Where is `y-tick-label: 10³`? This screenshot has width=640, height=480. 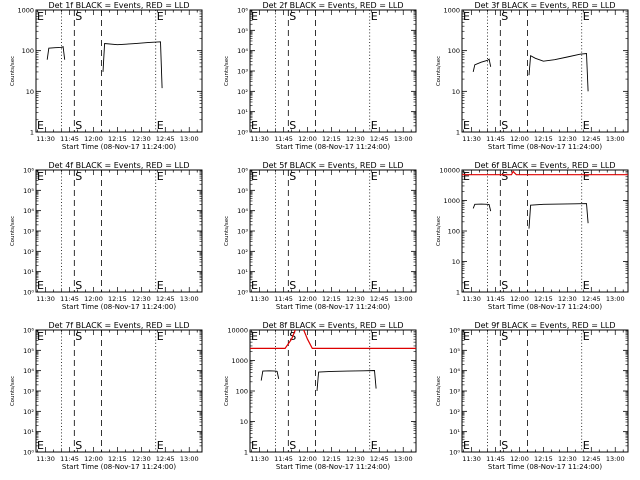
y-tick-label: 10³ is located at coordinates (454, 392).